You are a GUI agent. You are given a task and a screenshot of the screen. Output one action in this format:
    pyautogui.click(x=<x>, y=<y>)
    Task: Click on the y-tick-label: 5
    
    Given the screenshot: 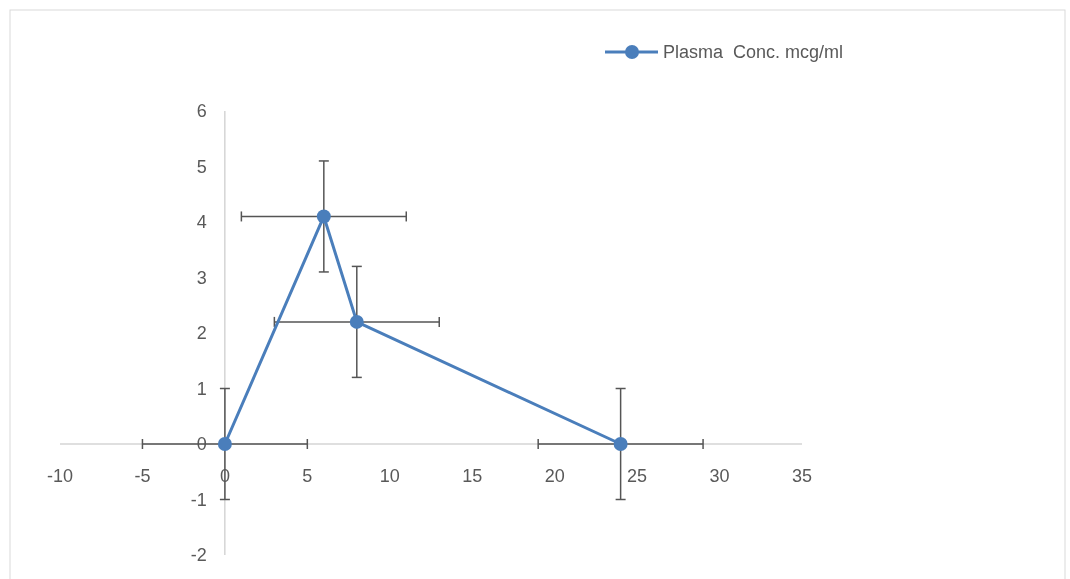 What is the action you would take?
    pyautogui.click(x=201, y=166)
    